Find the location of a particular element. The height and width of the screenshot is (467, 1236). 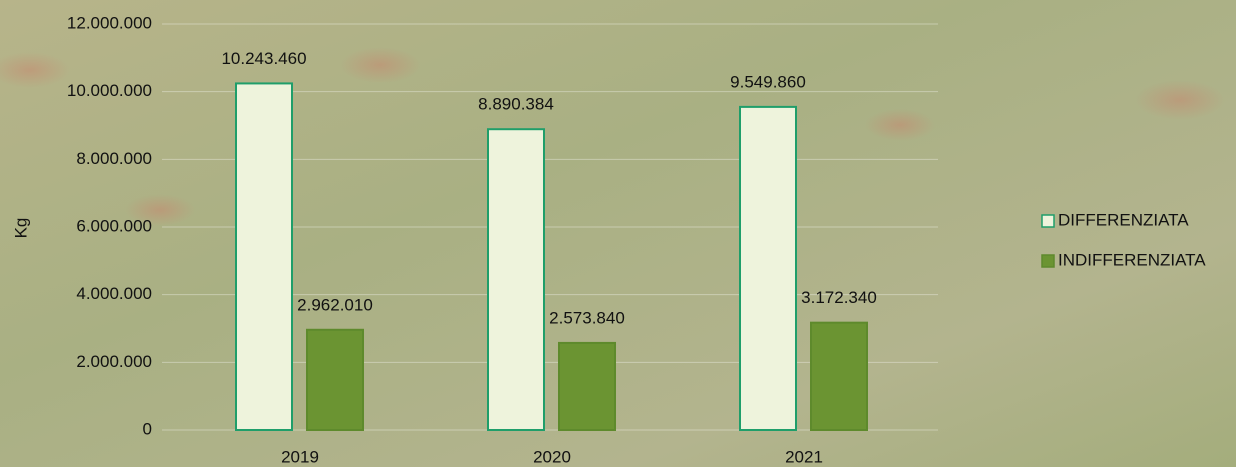

y-tick-label: 8.000.000 is located at coordinates (114, 158).